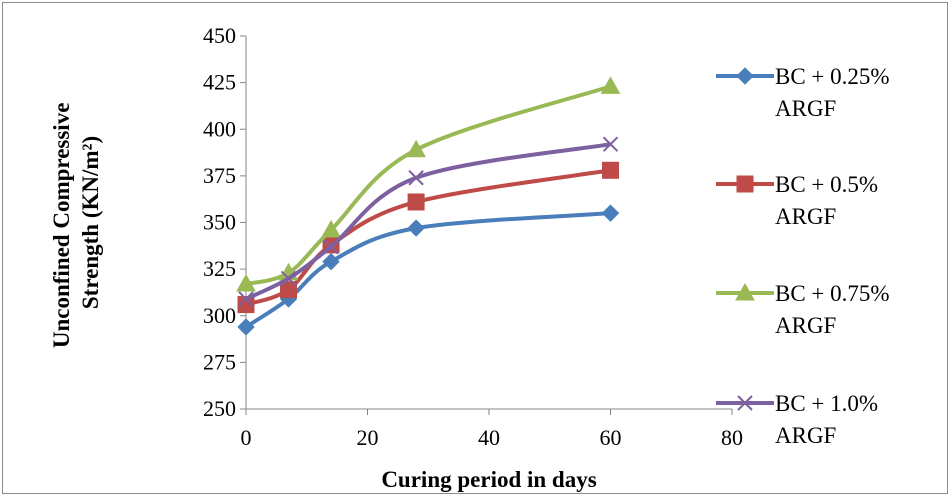 The height and width of the screenshot is (498, 952). I want to click on x-tick-label: 0, so click(246, 437).